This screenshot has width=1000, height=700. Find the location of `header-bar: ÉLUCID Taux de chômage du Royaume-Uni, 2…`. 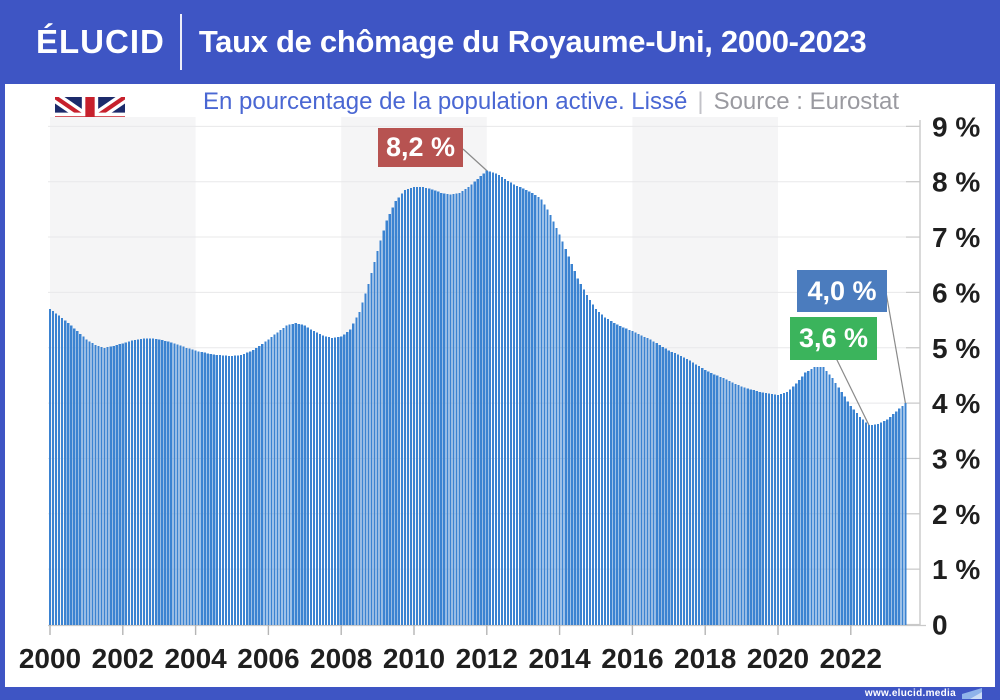

header-bar: ÉLUCID Taux de chômage du Royaume-Uni, 2… is located at coordinates (500, 42).